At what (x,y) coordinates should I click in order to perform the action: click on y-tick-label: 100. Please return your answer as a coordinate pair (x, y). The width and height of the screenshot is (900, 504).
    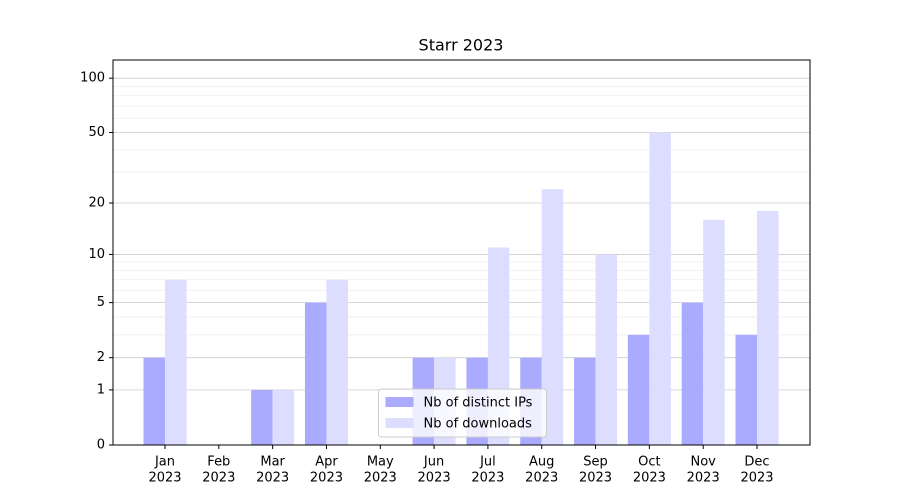
    Looking at the image, I should click on (92, 78).